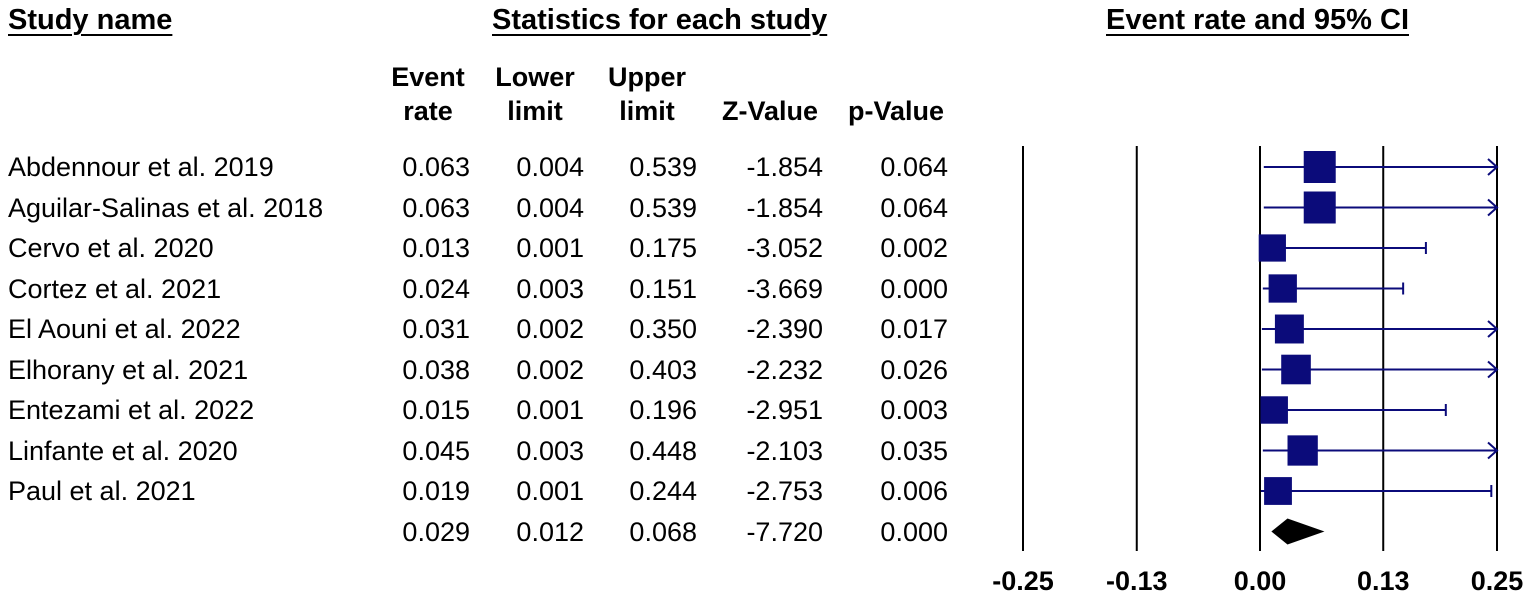 Image resolution: width=1535 pixels, height=601 pixels. What do you see at coordinates (436, 288) in the screenshot?
I see `event-rate-cell: 0.024` at bounding box center [436, 288].